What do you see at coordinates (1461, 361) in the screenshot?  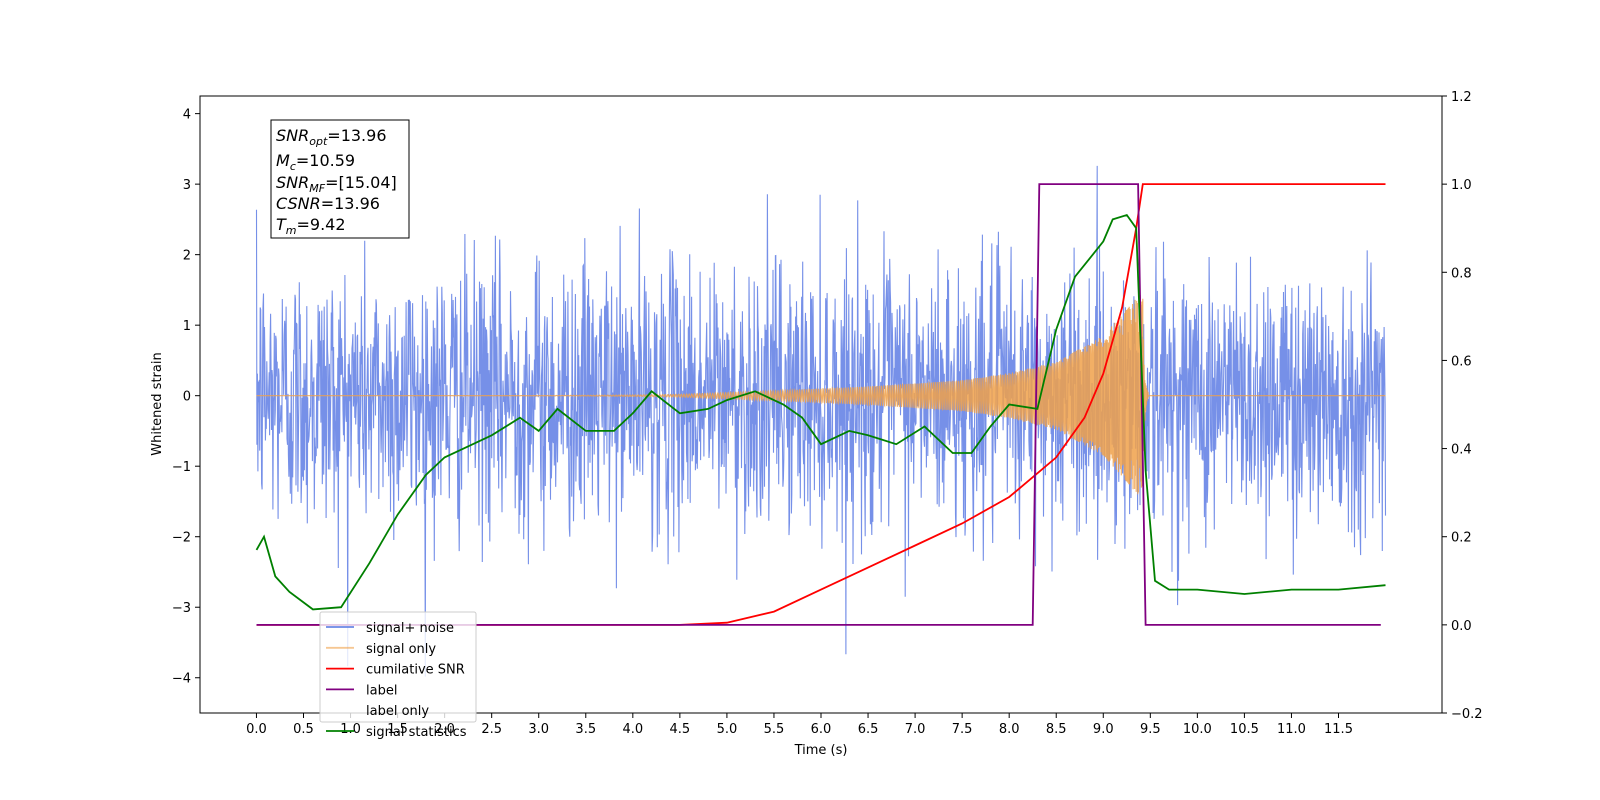 I see `y2-tick-label: 0.6` at bounding box center [1461, 361].